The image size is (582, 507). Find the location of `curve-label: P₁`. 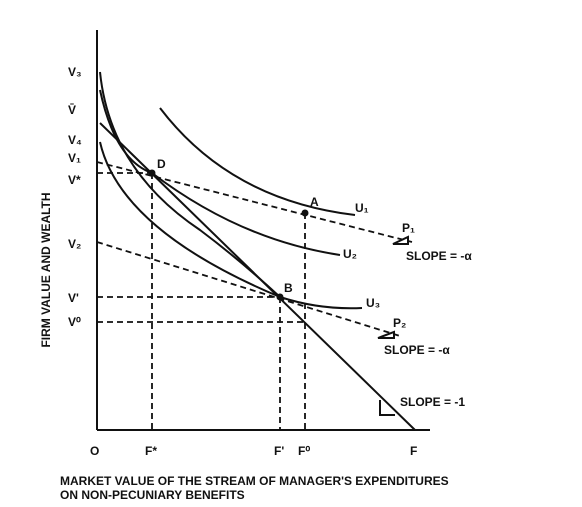

curve-label: P₁ is located at coordinates (408, 228).